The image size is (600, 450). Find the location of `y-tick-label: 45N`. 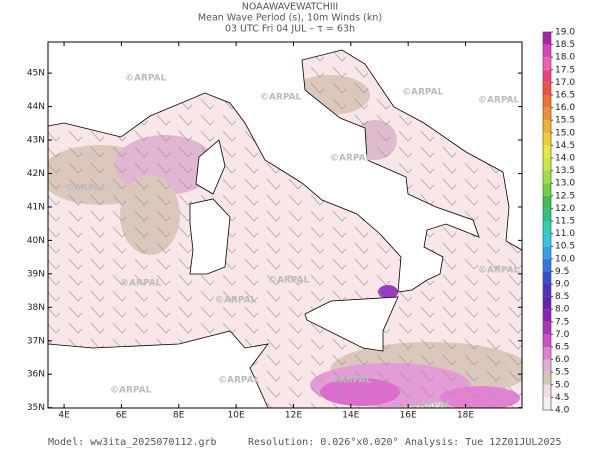

y-tick-label: 45N is located at coordinates (36, 74).